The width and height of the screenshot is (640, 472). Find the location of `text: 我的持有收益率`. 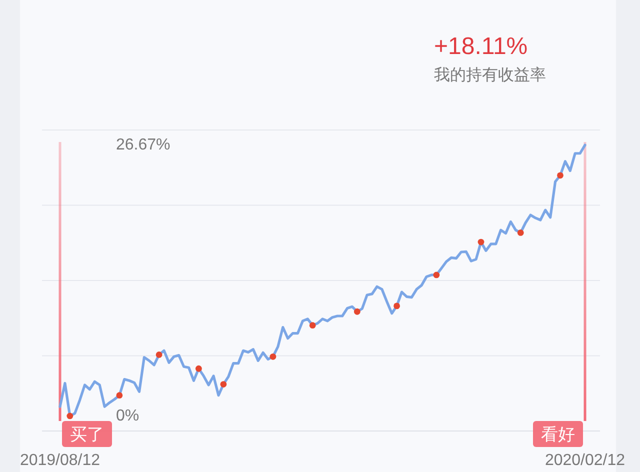

text: 我的持有收益率 is located at coordinates (490, 75).